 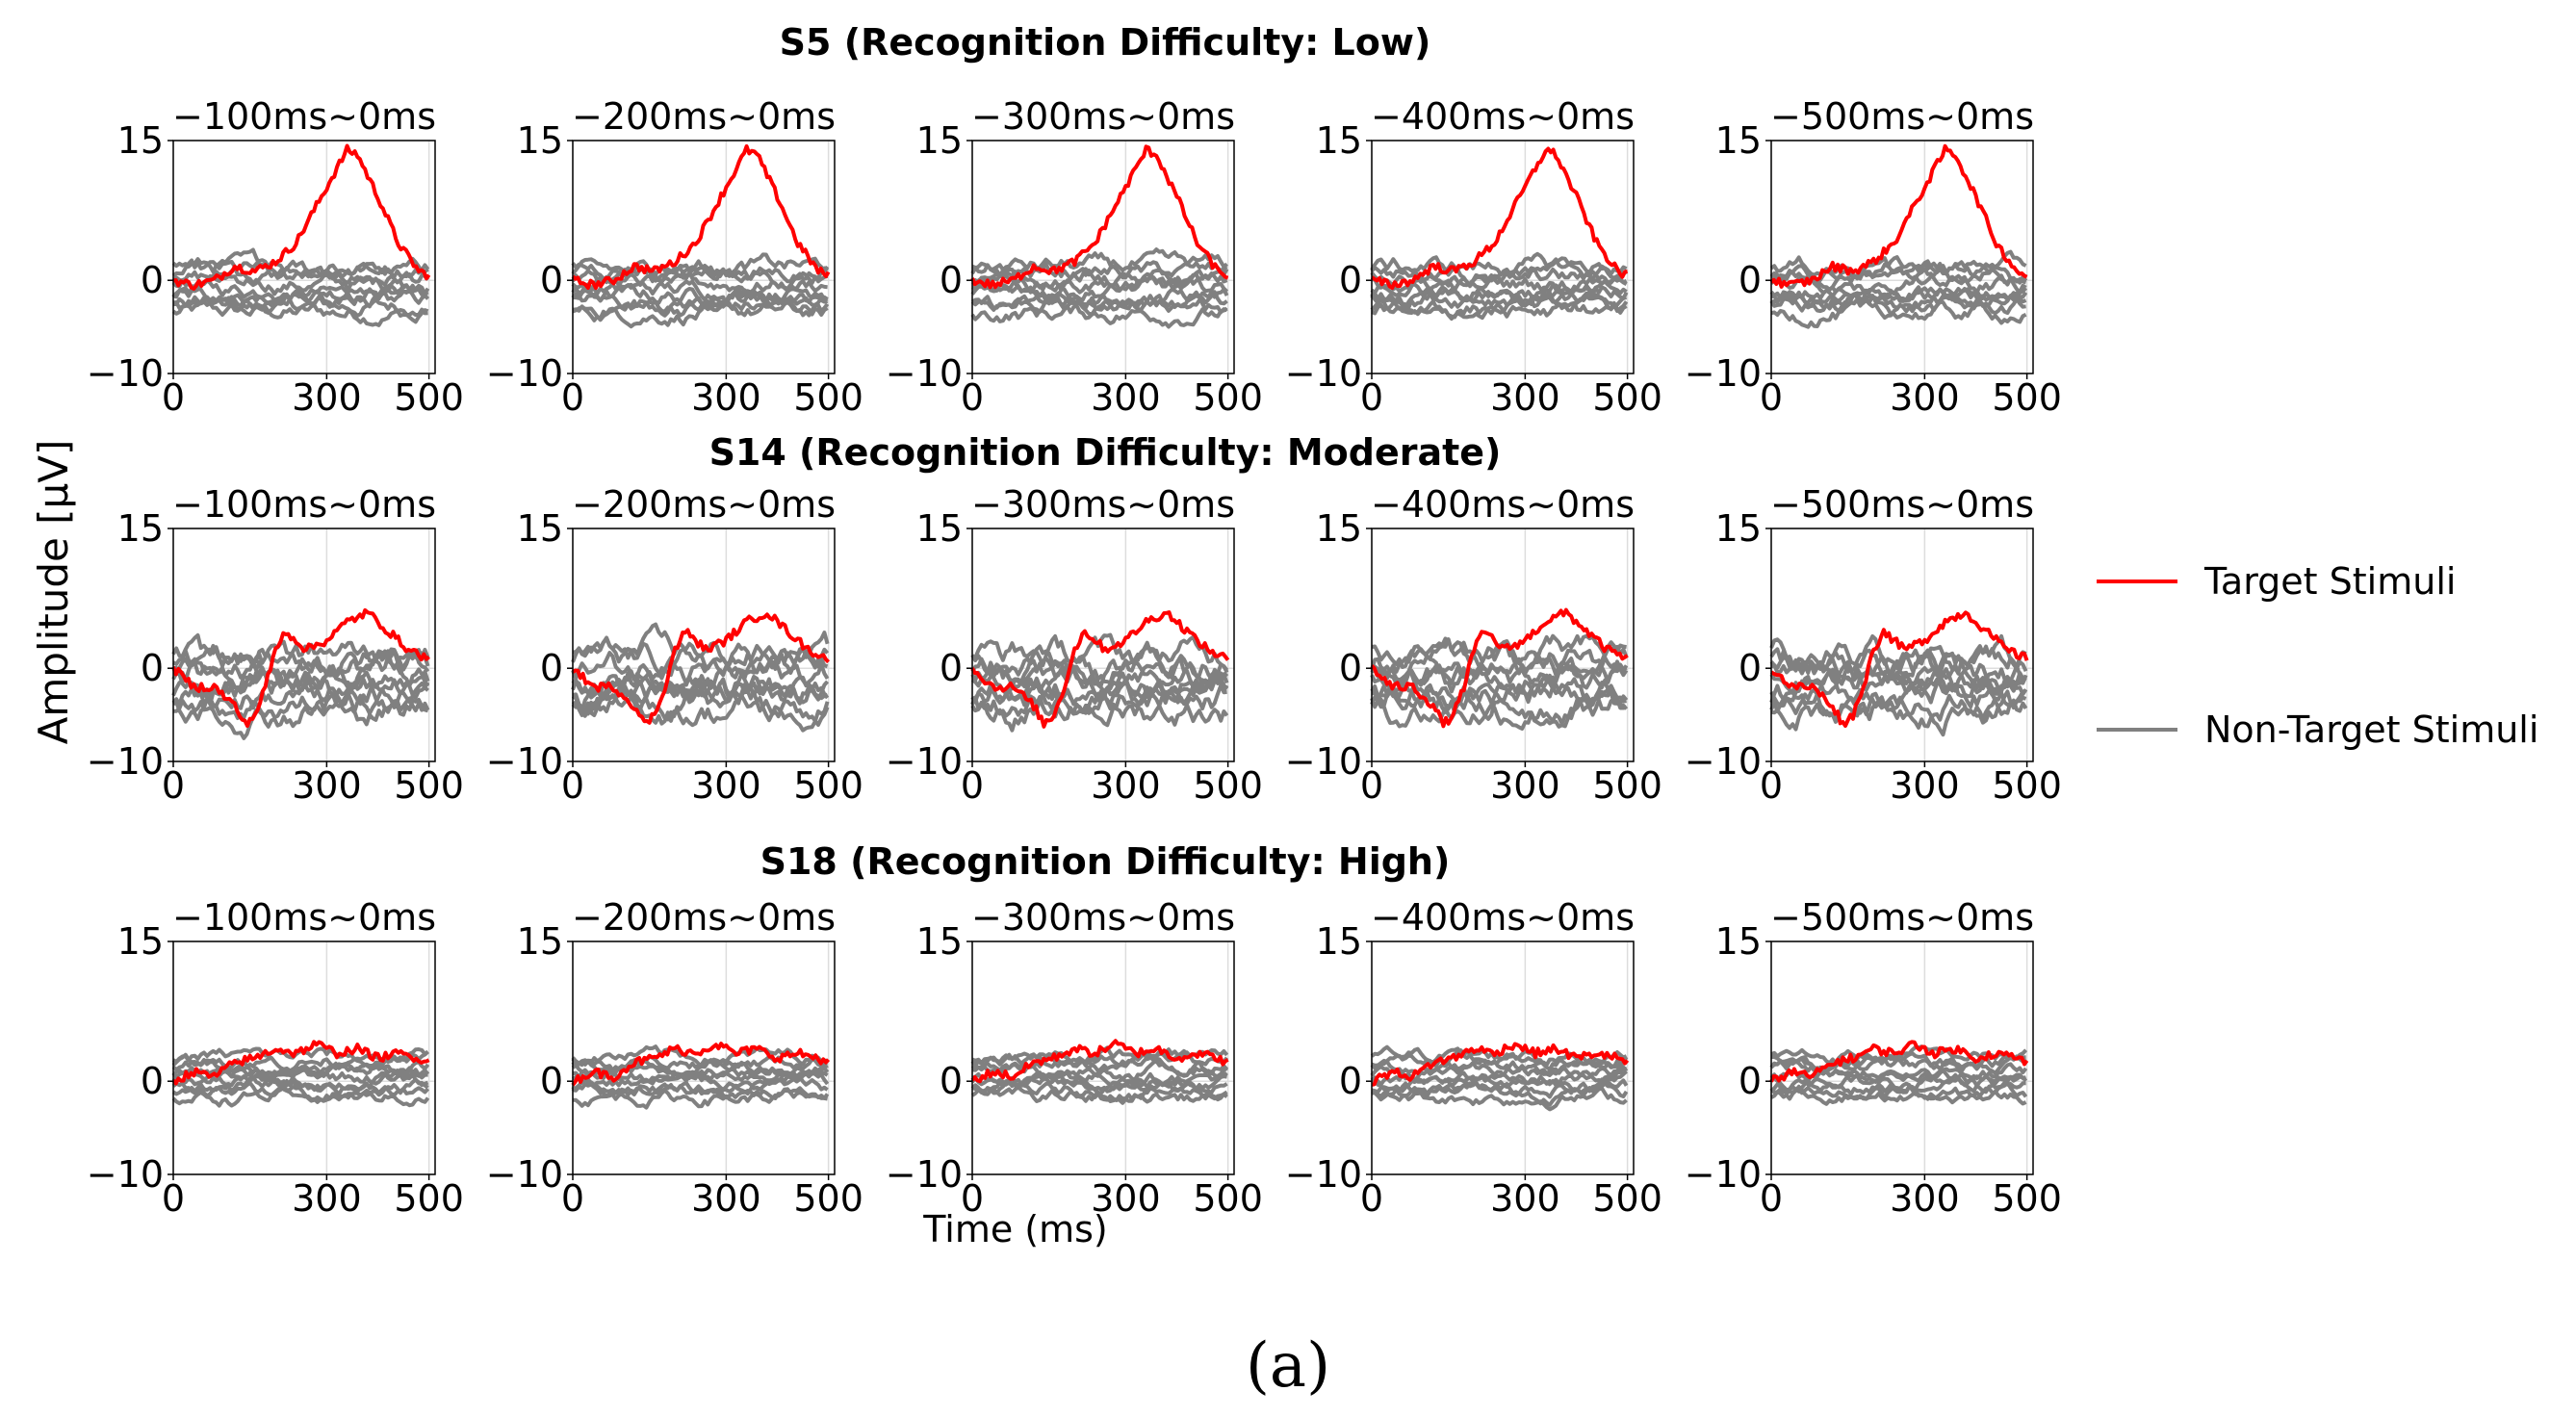 What do you see at coordinates (1106, 43) in the screenshot?
I see `row-title: S5 (Recognition Difficulty: Low)` at bounding box center [1106, 43].